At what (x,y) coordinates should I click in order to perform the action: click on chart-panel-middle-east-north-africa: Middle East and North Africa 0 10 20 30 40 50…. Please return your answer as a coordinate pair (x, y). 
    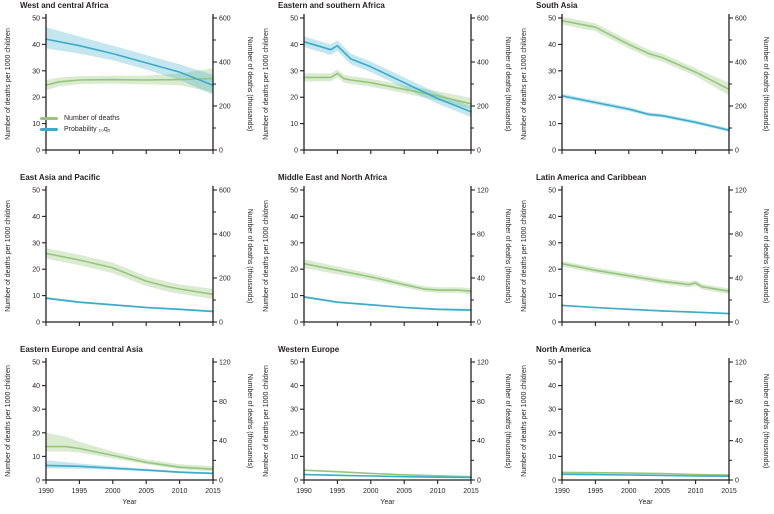
    Looking at the image, I should click on (387, 258).